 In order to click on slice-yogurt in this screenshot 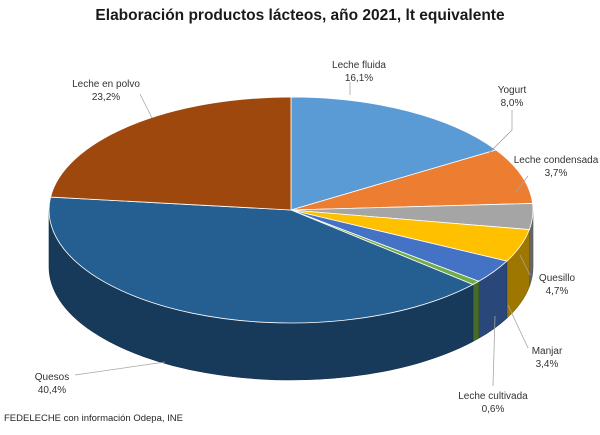, I will do `click(412, 180)`.